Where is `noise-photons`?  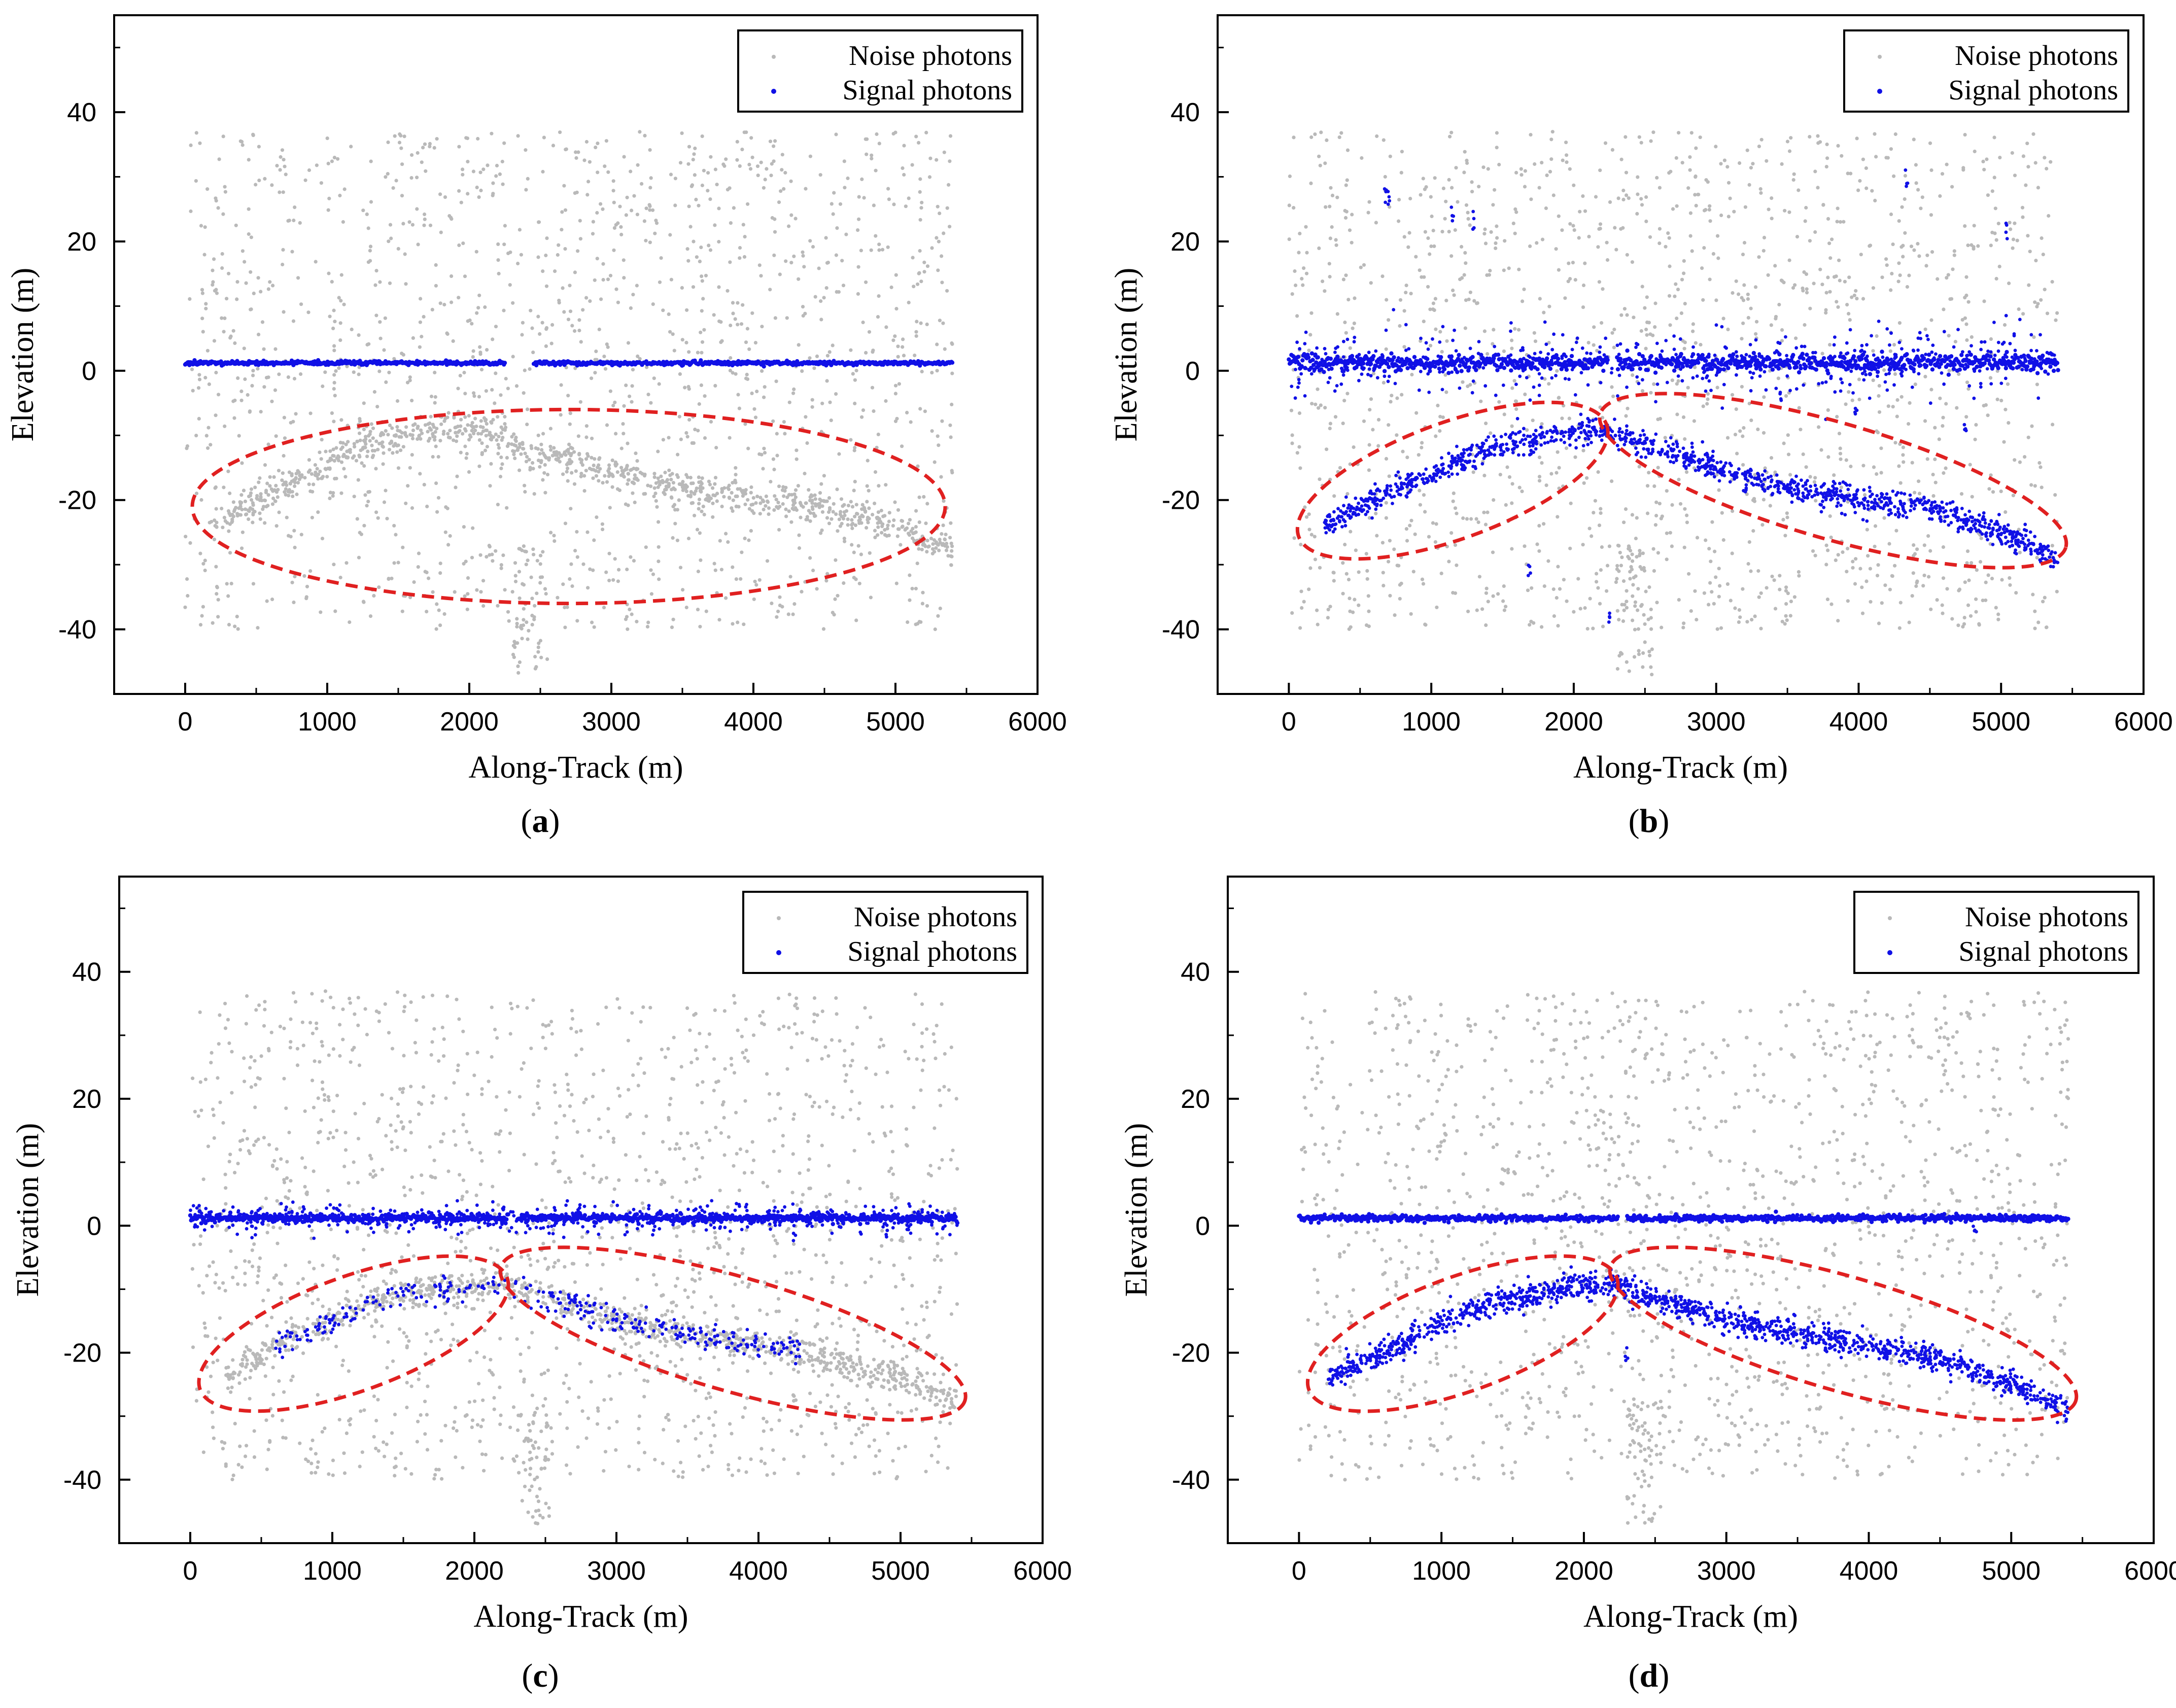 noise-photons is located at coordinates (568, 402).